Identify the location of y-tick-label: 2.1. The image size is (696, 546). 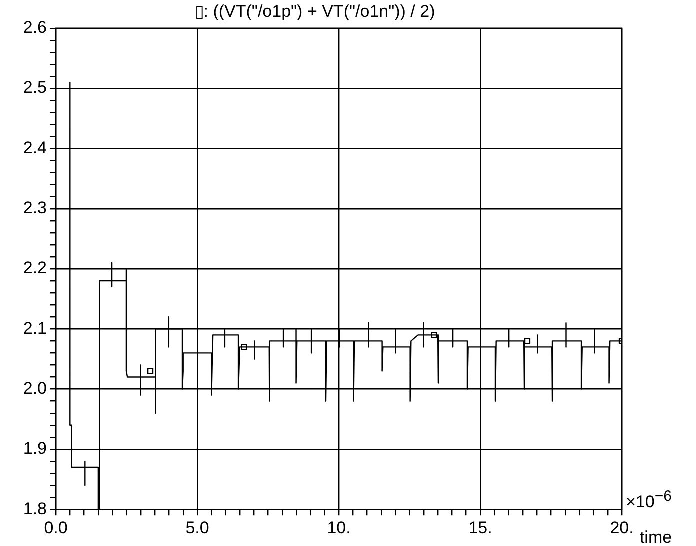
(35, 328).